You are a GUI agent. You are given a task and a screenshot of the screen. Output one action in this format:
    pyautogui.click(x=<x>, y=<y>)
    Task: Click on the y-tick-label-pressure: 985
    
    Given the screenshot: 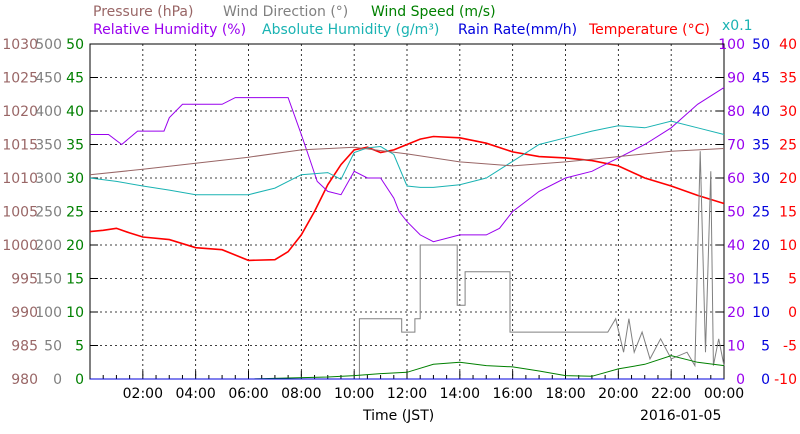 What is the action you would take?
    pyautogui.click(x=24, y=347)
    